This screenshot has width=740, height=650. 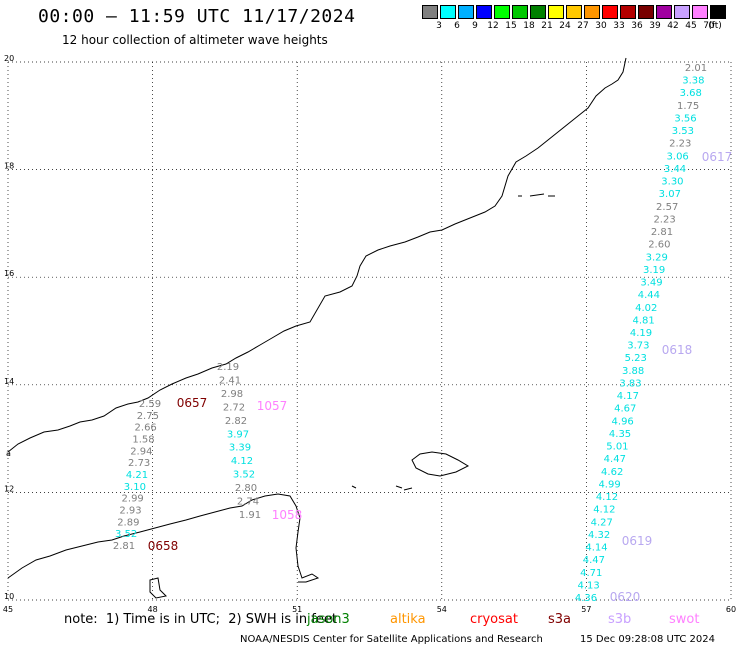 What do you see at coordinates (547, 26) in the screenshot?
I see `legend-label: 21` at bounding box center [547, 26].